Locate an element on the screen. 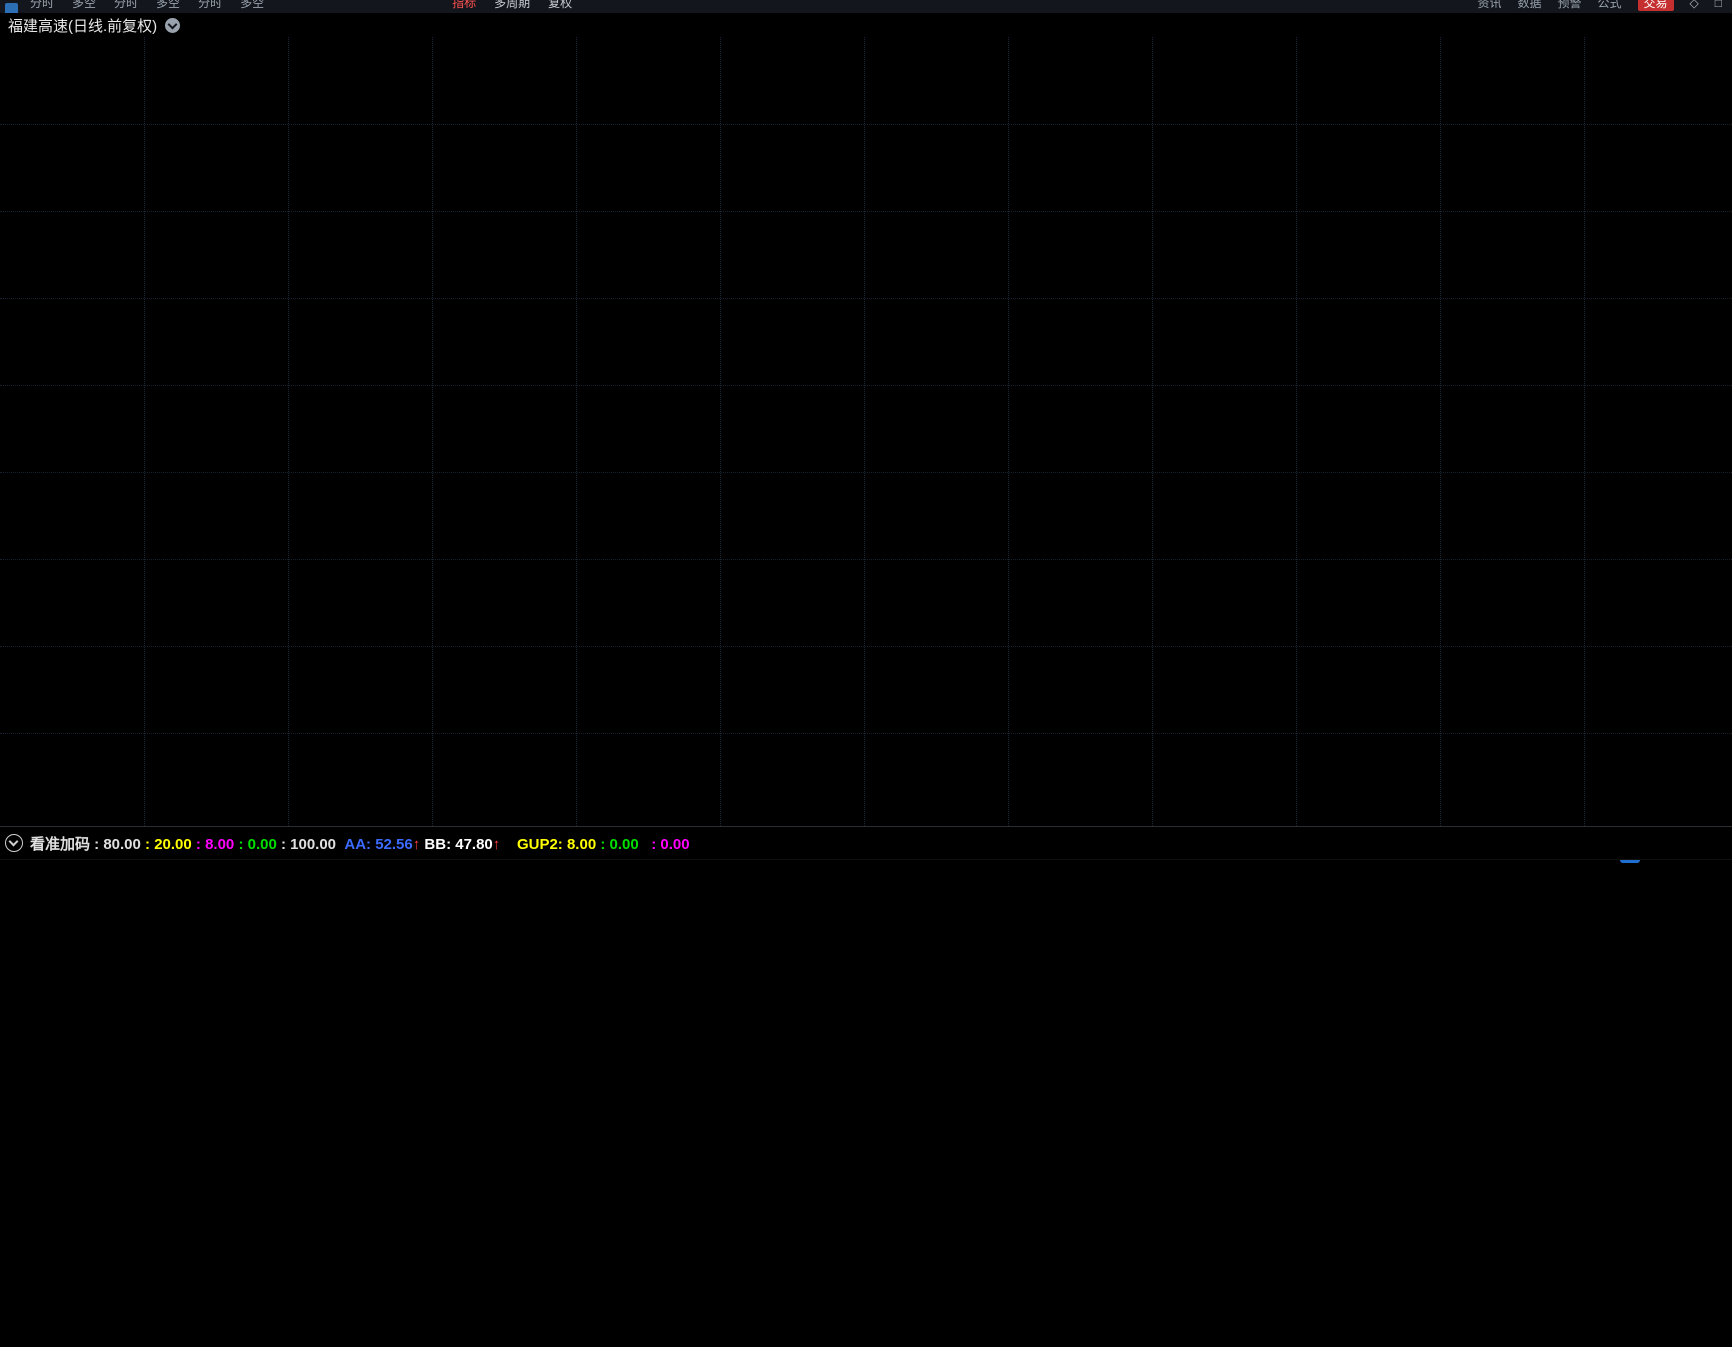 The height and width of the screenshot is (1347, 1732). menu-item: 资讯 is located at coordinates (1489, 5).